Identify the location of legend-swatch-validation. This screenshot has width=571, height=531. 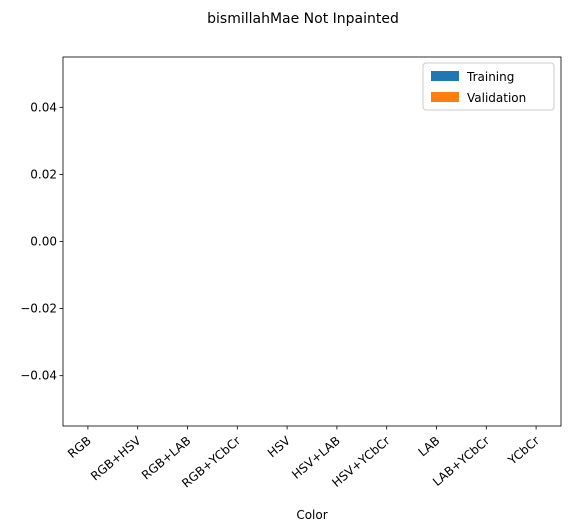
(445, 97).